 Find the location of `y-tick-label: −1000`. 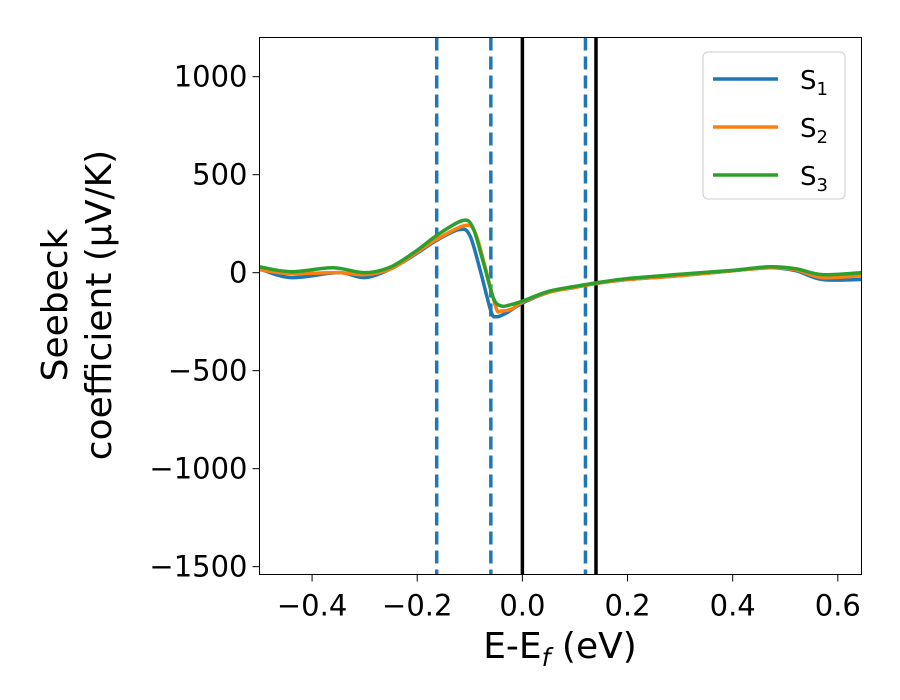

y-tick-label: −1000 is located at coordinates (198, 469).